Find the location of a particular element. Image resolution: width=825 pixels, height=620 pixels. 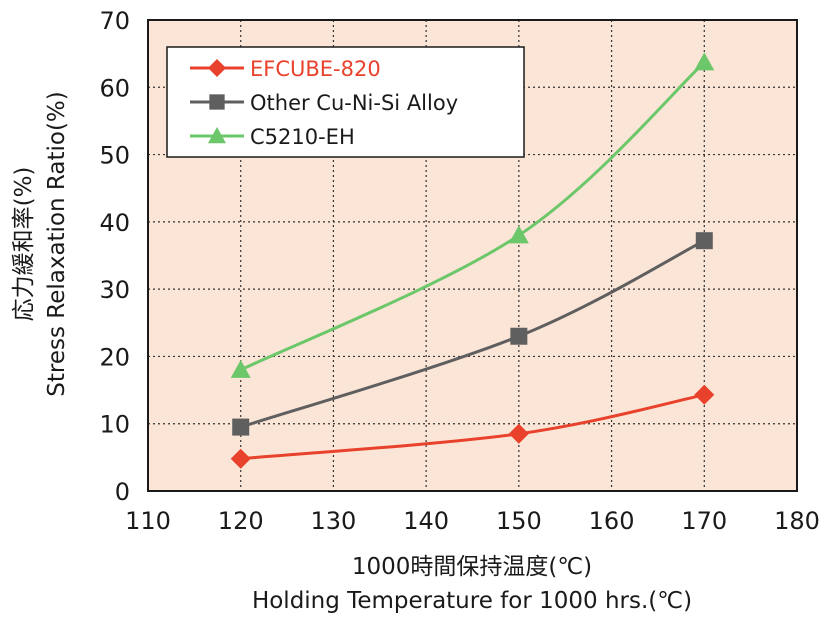

x-tick-label: 160 is located at coordinates (612, 521).